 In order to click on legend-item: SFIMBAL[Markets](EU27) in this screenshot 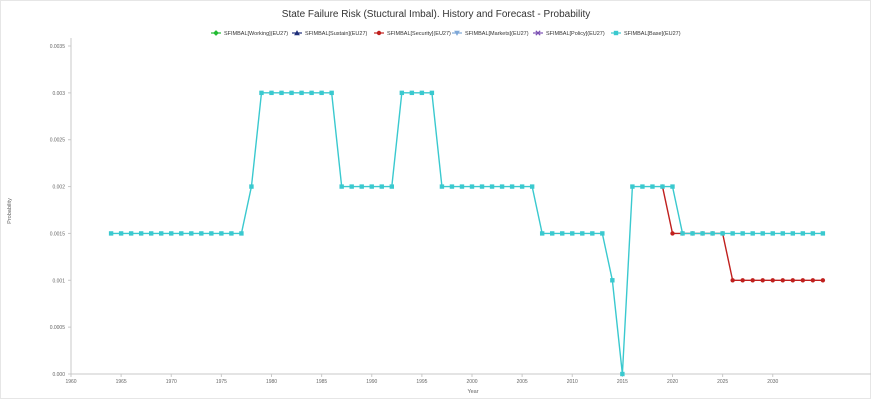, I will do `click(490, 33)`.